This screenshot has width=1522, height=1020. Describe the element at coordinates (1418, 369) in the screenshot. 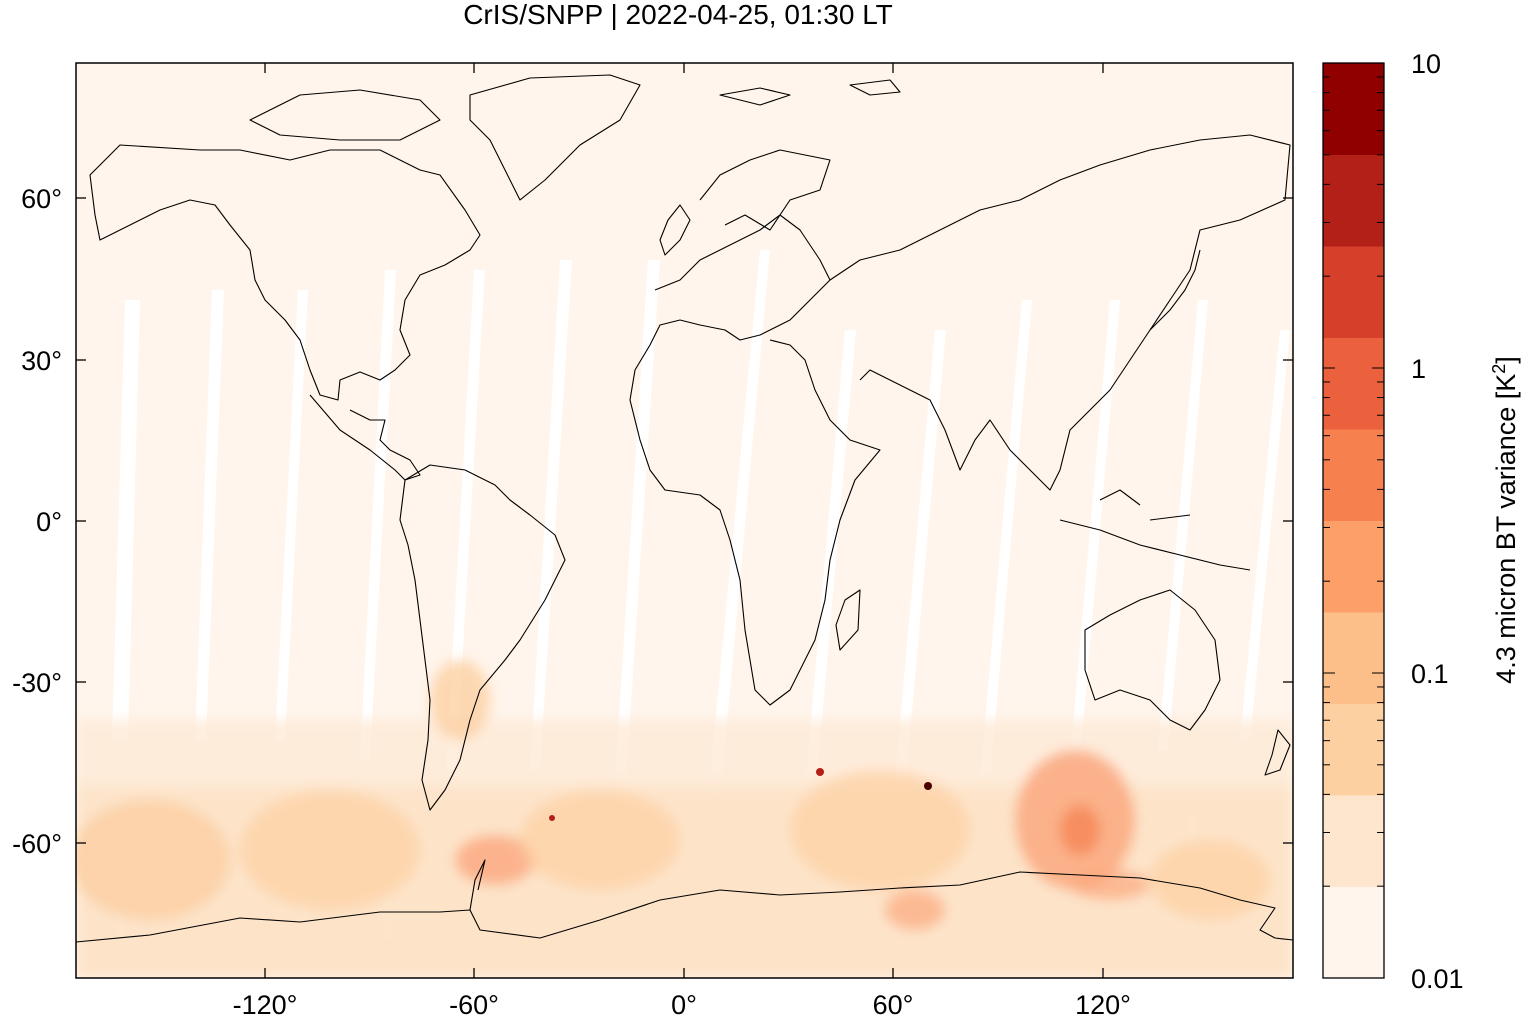

I see `colorbar-tick-label: 1` at that location.